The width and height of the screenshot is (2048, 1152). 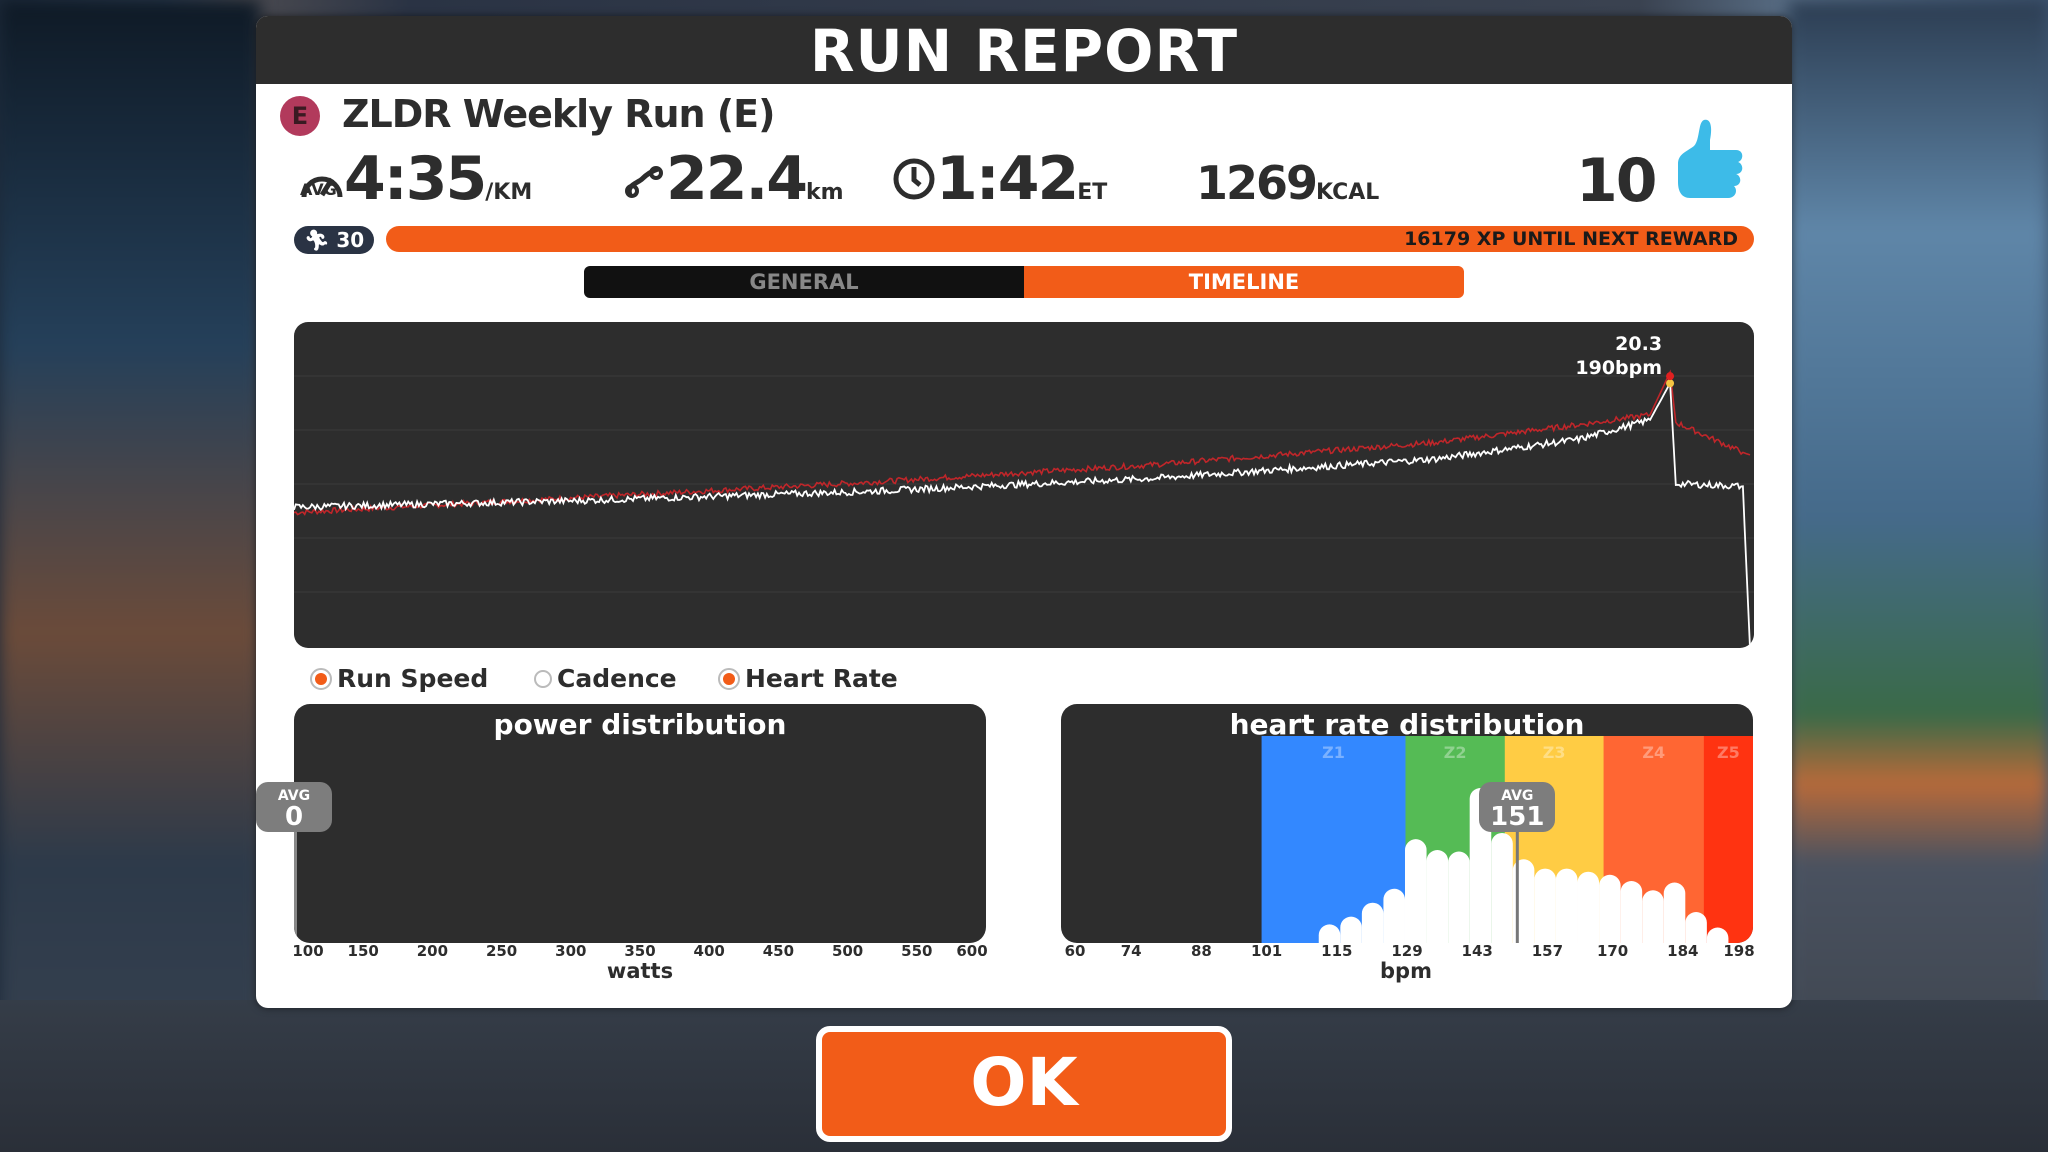 I want to click on route-icon, so click(x=645, y=179).